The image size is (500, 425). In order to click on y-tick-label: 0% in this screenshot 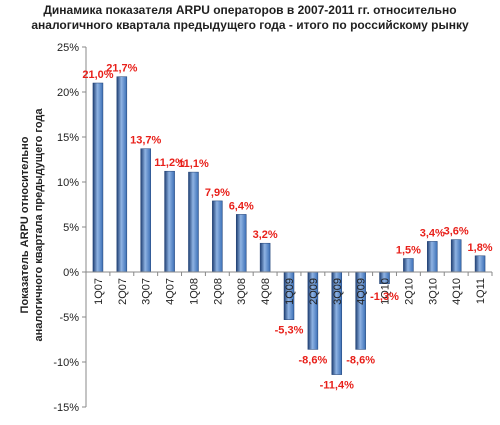, I will do `click(71, 273)`.